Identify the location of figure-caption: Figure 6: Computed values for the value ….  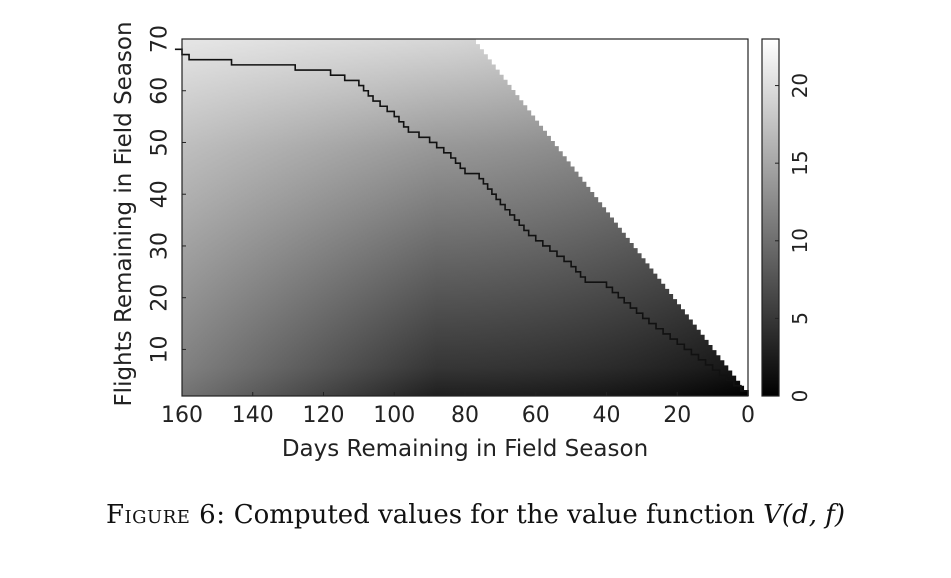
(486, 515).